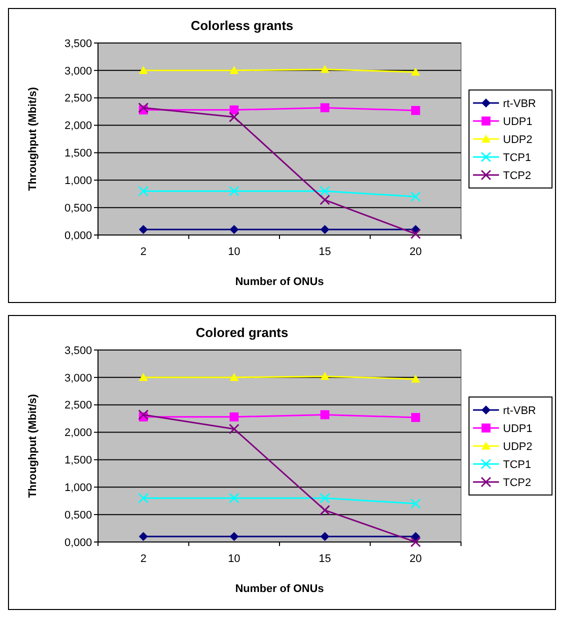 This screenshot has height=643, width=564. I want to click on chart-title: Colored grants, so click(242, 332).